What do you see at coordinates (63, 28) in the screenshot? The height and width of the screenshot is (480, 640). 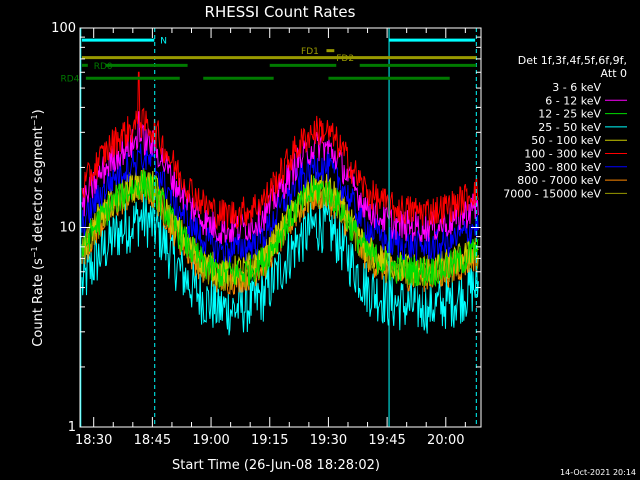 I see `y-tick-label: 100` at bounding box center [63, 28].